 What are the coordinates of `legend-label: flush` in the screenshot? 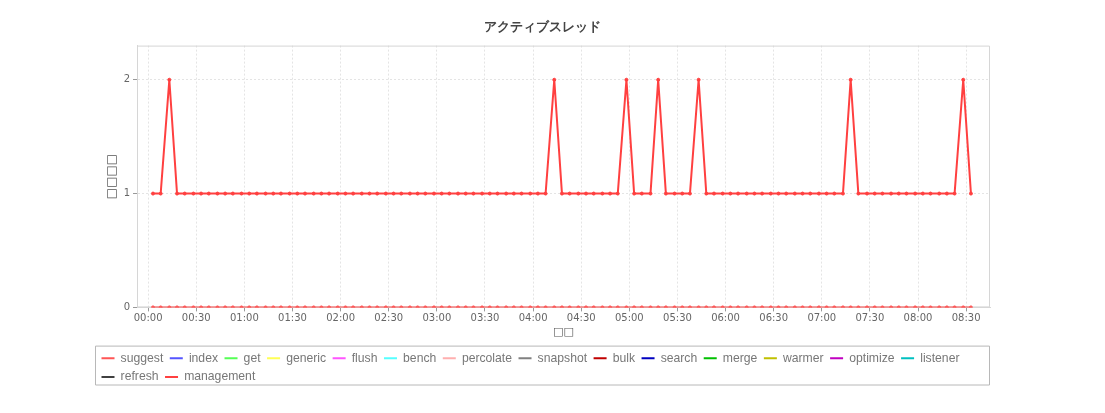 It's located at (364, 357).